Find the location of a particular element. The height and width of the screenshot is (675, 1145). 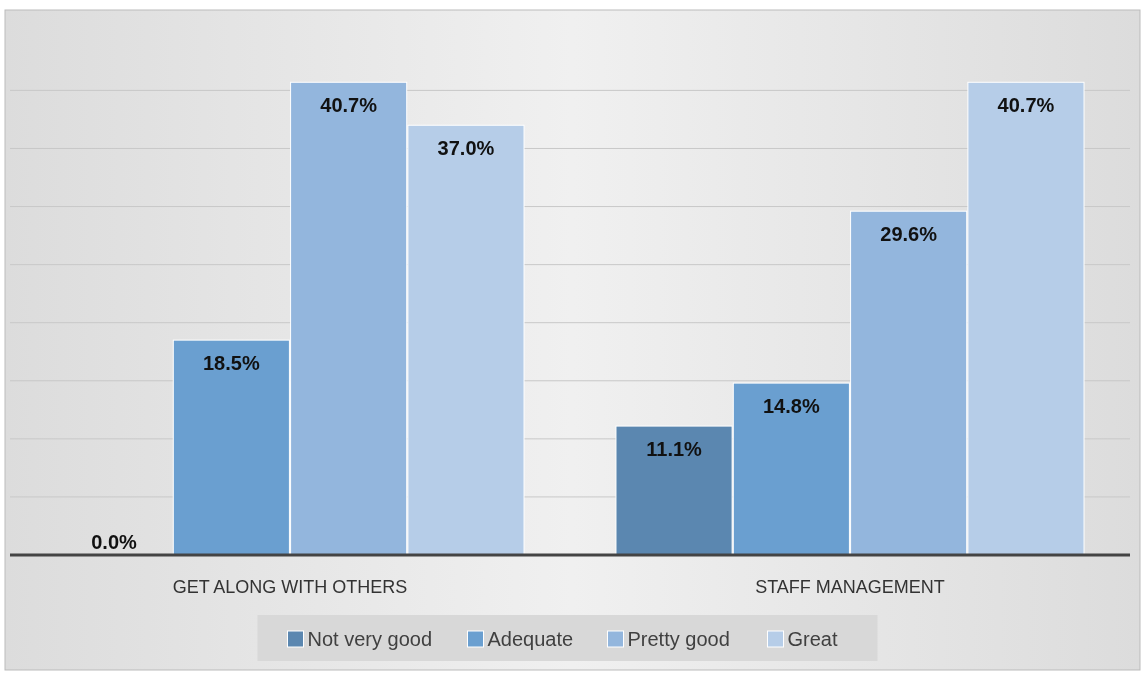

legend-label: Pretty good is located at coordinates (678, 639).